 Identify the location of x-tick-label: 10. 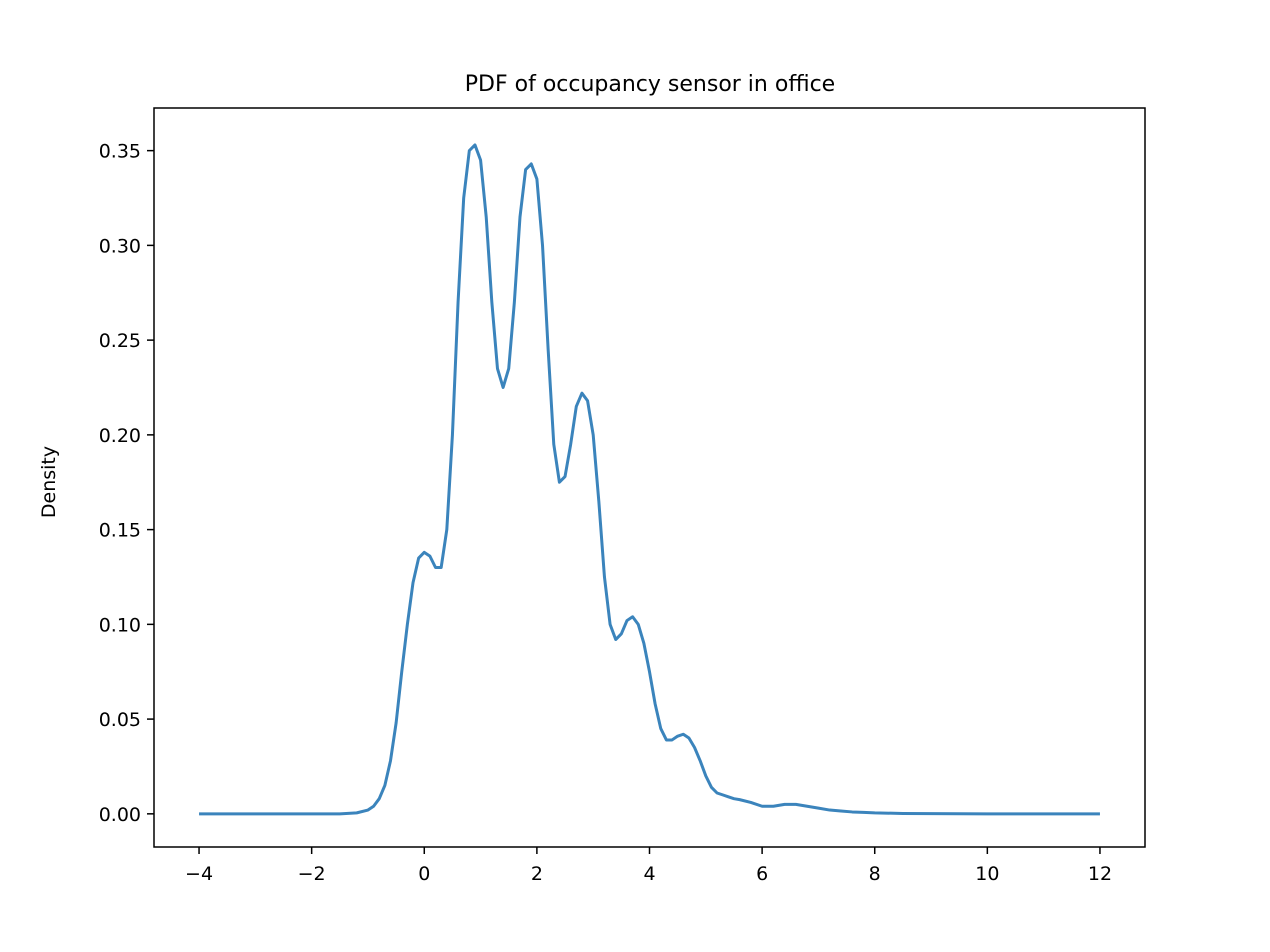
(987, 874).